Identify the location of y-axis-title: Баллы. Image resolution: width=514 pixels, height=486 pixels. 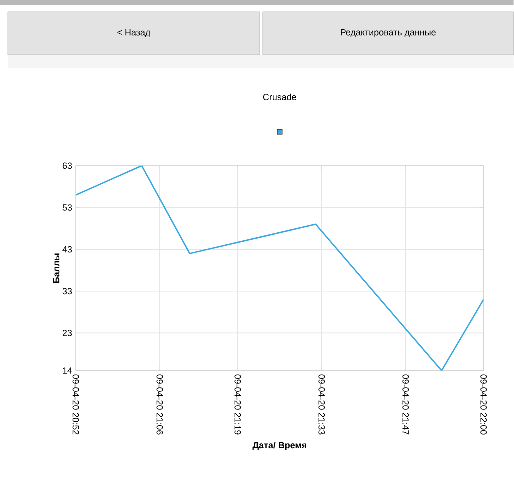
(56, 269).